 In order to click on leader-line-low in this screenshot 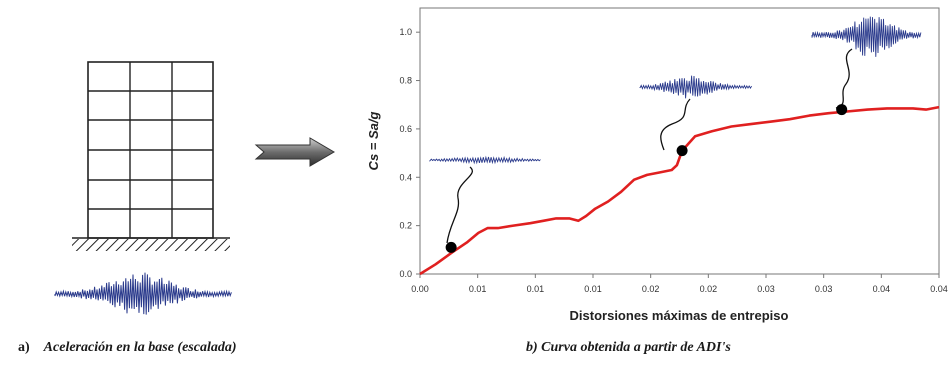, I will do `click(459, 205)`.